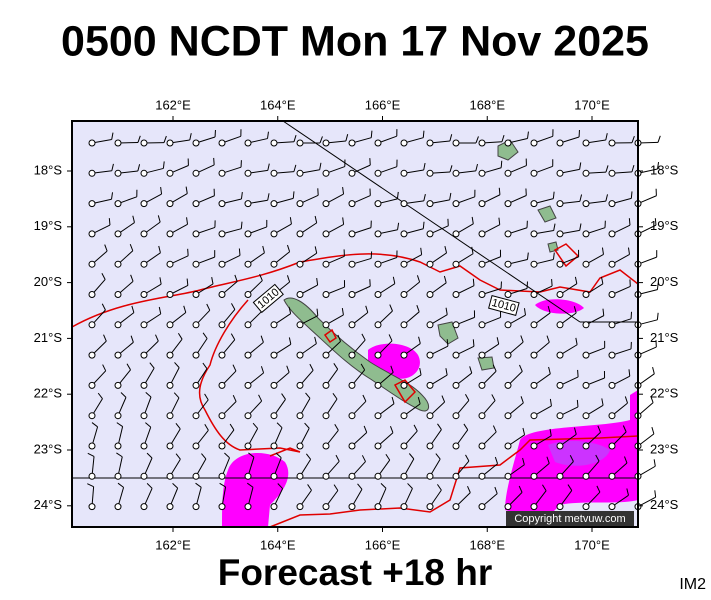 The image size is (711, 600). What do you see at coordinates (664, 337) in the screenshot?
I see `lat-tick-label: 21°S` at bounding box center [664, 337].